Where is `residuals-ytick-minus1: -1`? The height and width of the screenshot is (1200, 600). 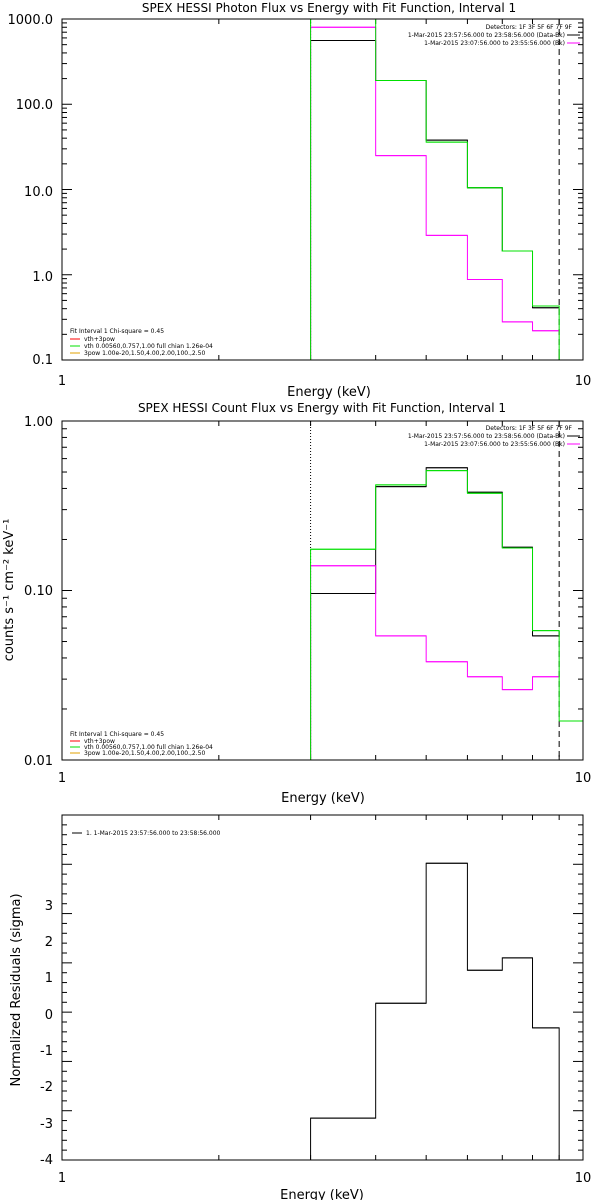 residuals-ytick-minus1: -1 is located at coordinates (46, 1051).